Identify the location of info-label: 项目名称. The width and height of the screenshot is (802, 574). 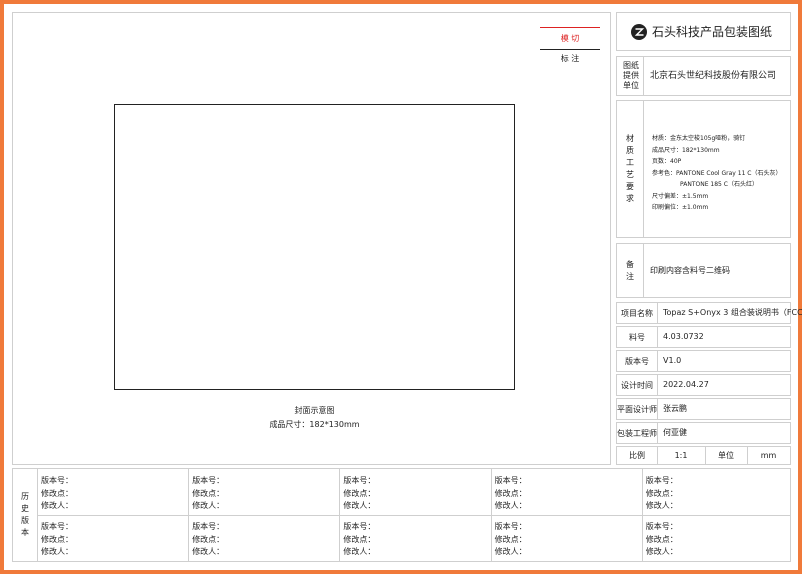
(637, 313).